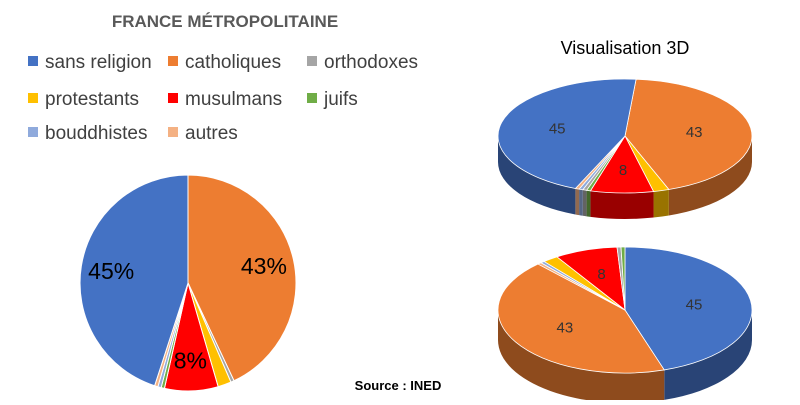 Image resolution: width=800 pixels, height=405 pixels. I want to click on chart-title-3d: Visualisation 3D, so click(625, 48).